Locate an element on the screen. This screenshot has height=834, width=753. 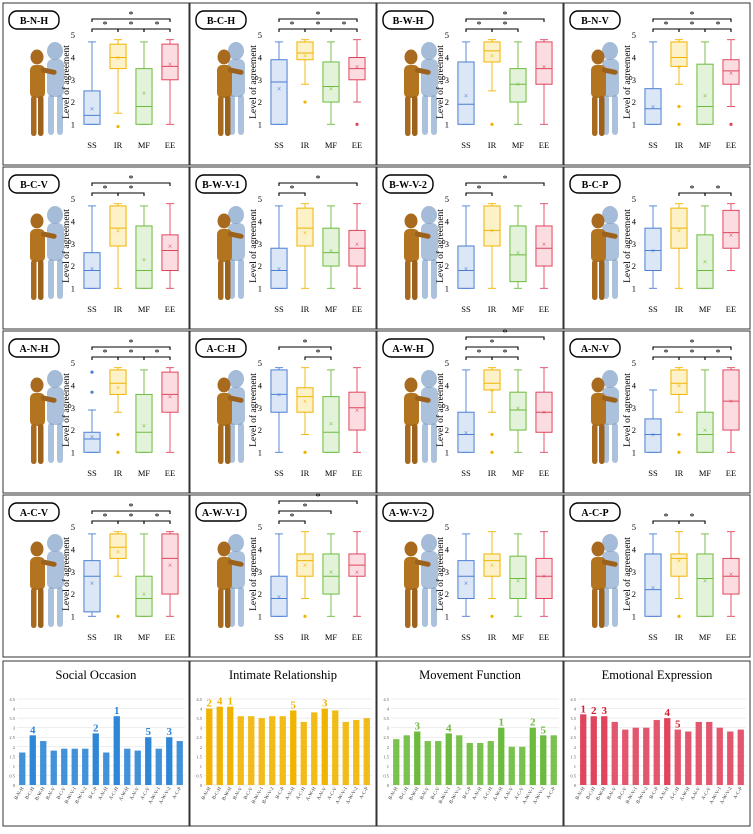
panel-title-badge: B-C-V is located at coordinates (34, 184).